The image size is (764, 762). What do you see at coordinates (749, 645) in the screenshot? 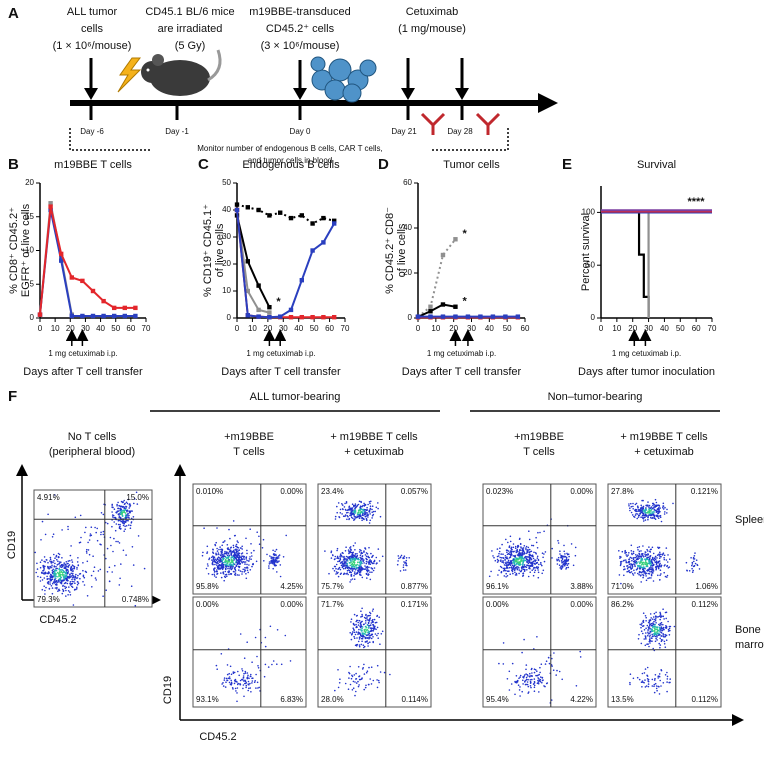
I see `row-label: marrow` at bounding box center [749, 645].